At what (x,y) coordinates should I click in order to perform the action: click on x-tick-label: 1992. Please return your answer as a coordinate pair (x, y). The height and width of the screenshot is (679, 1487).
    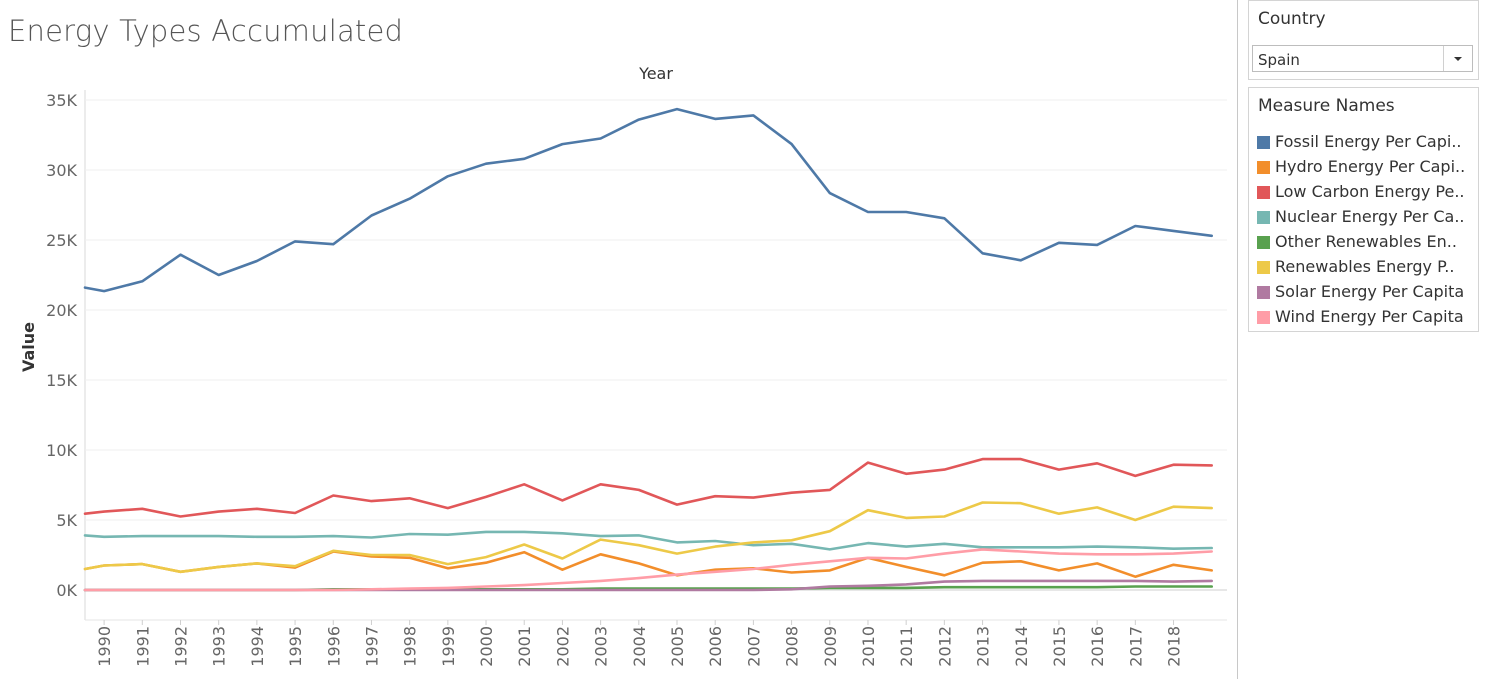
    Looking at the image, I should click on (180, 646).